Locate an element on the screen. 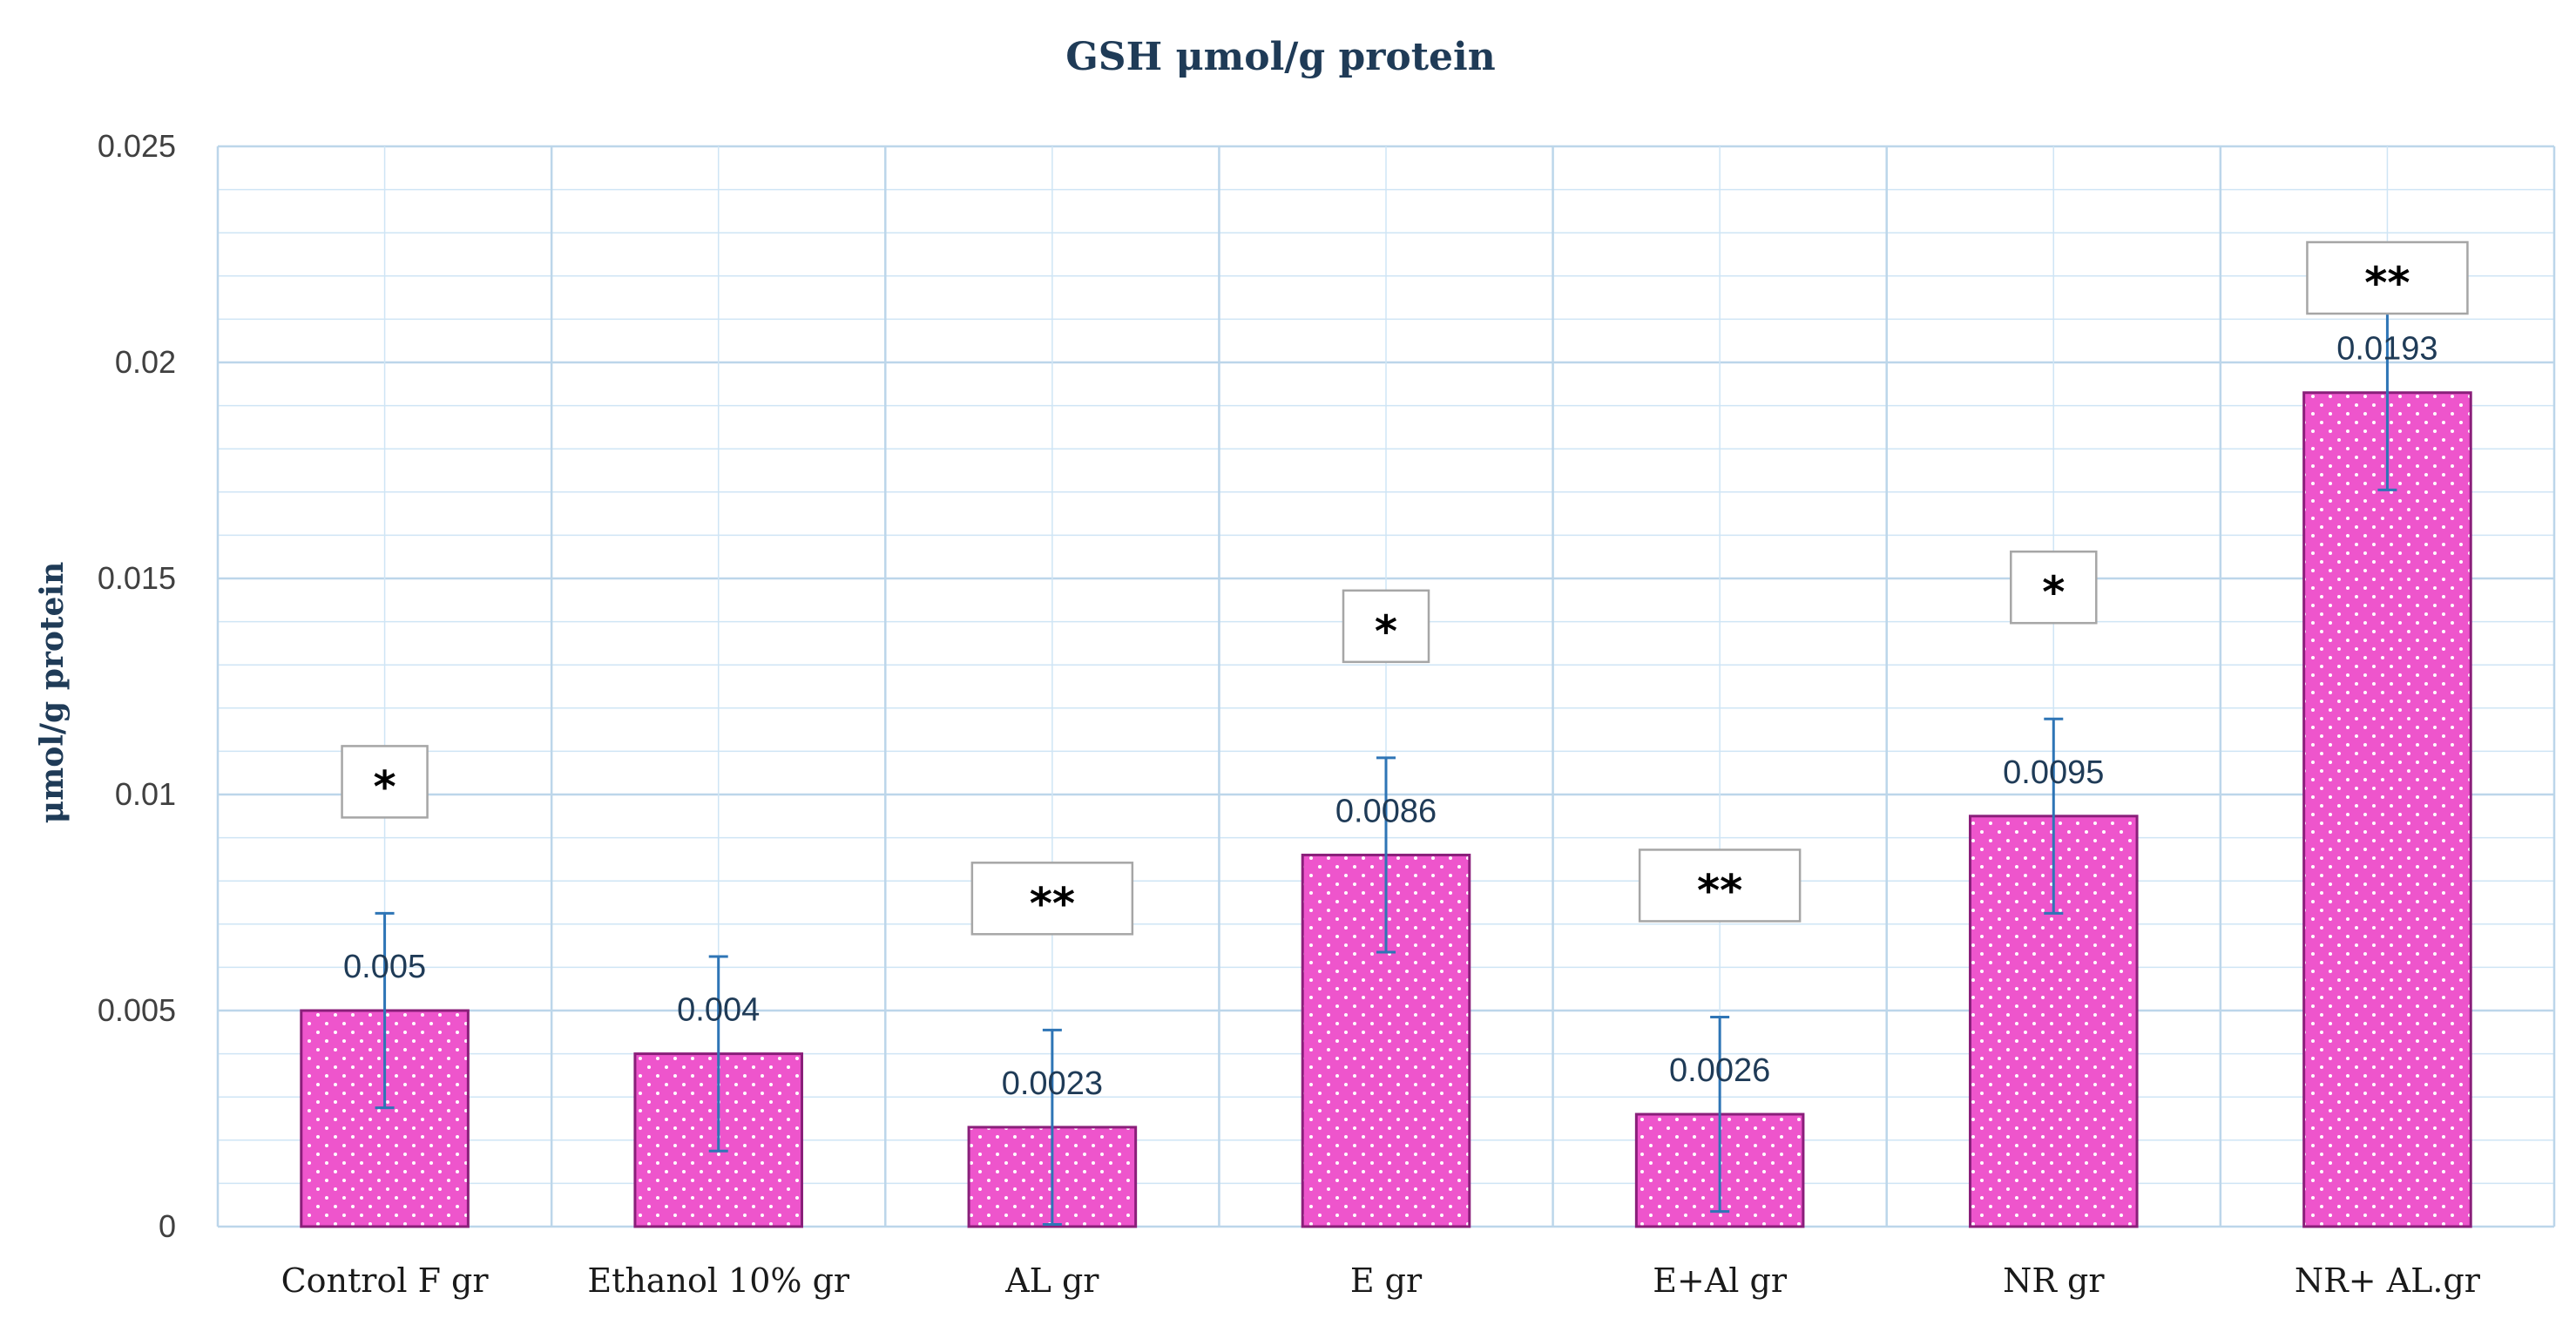  y-tick-label: 0.015 is located at coordinates (137, 578).